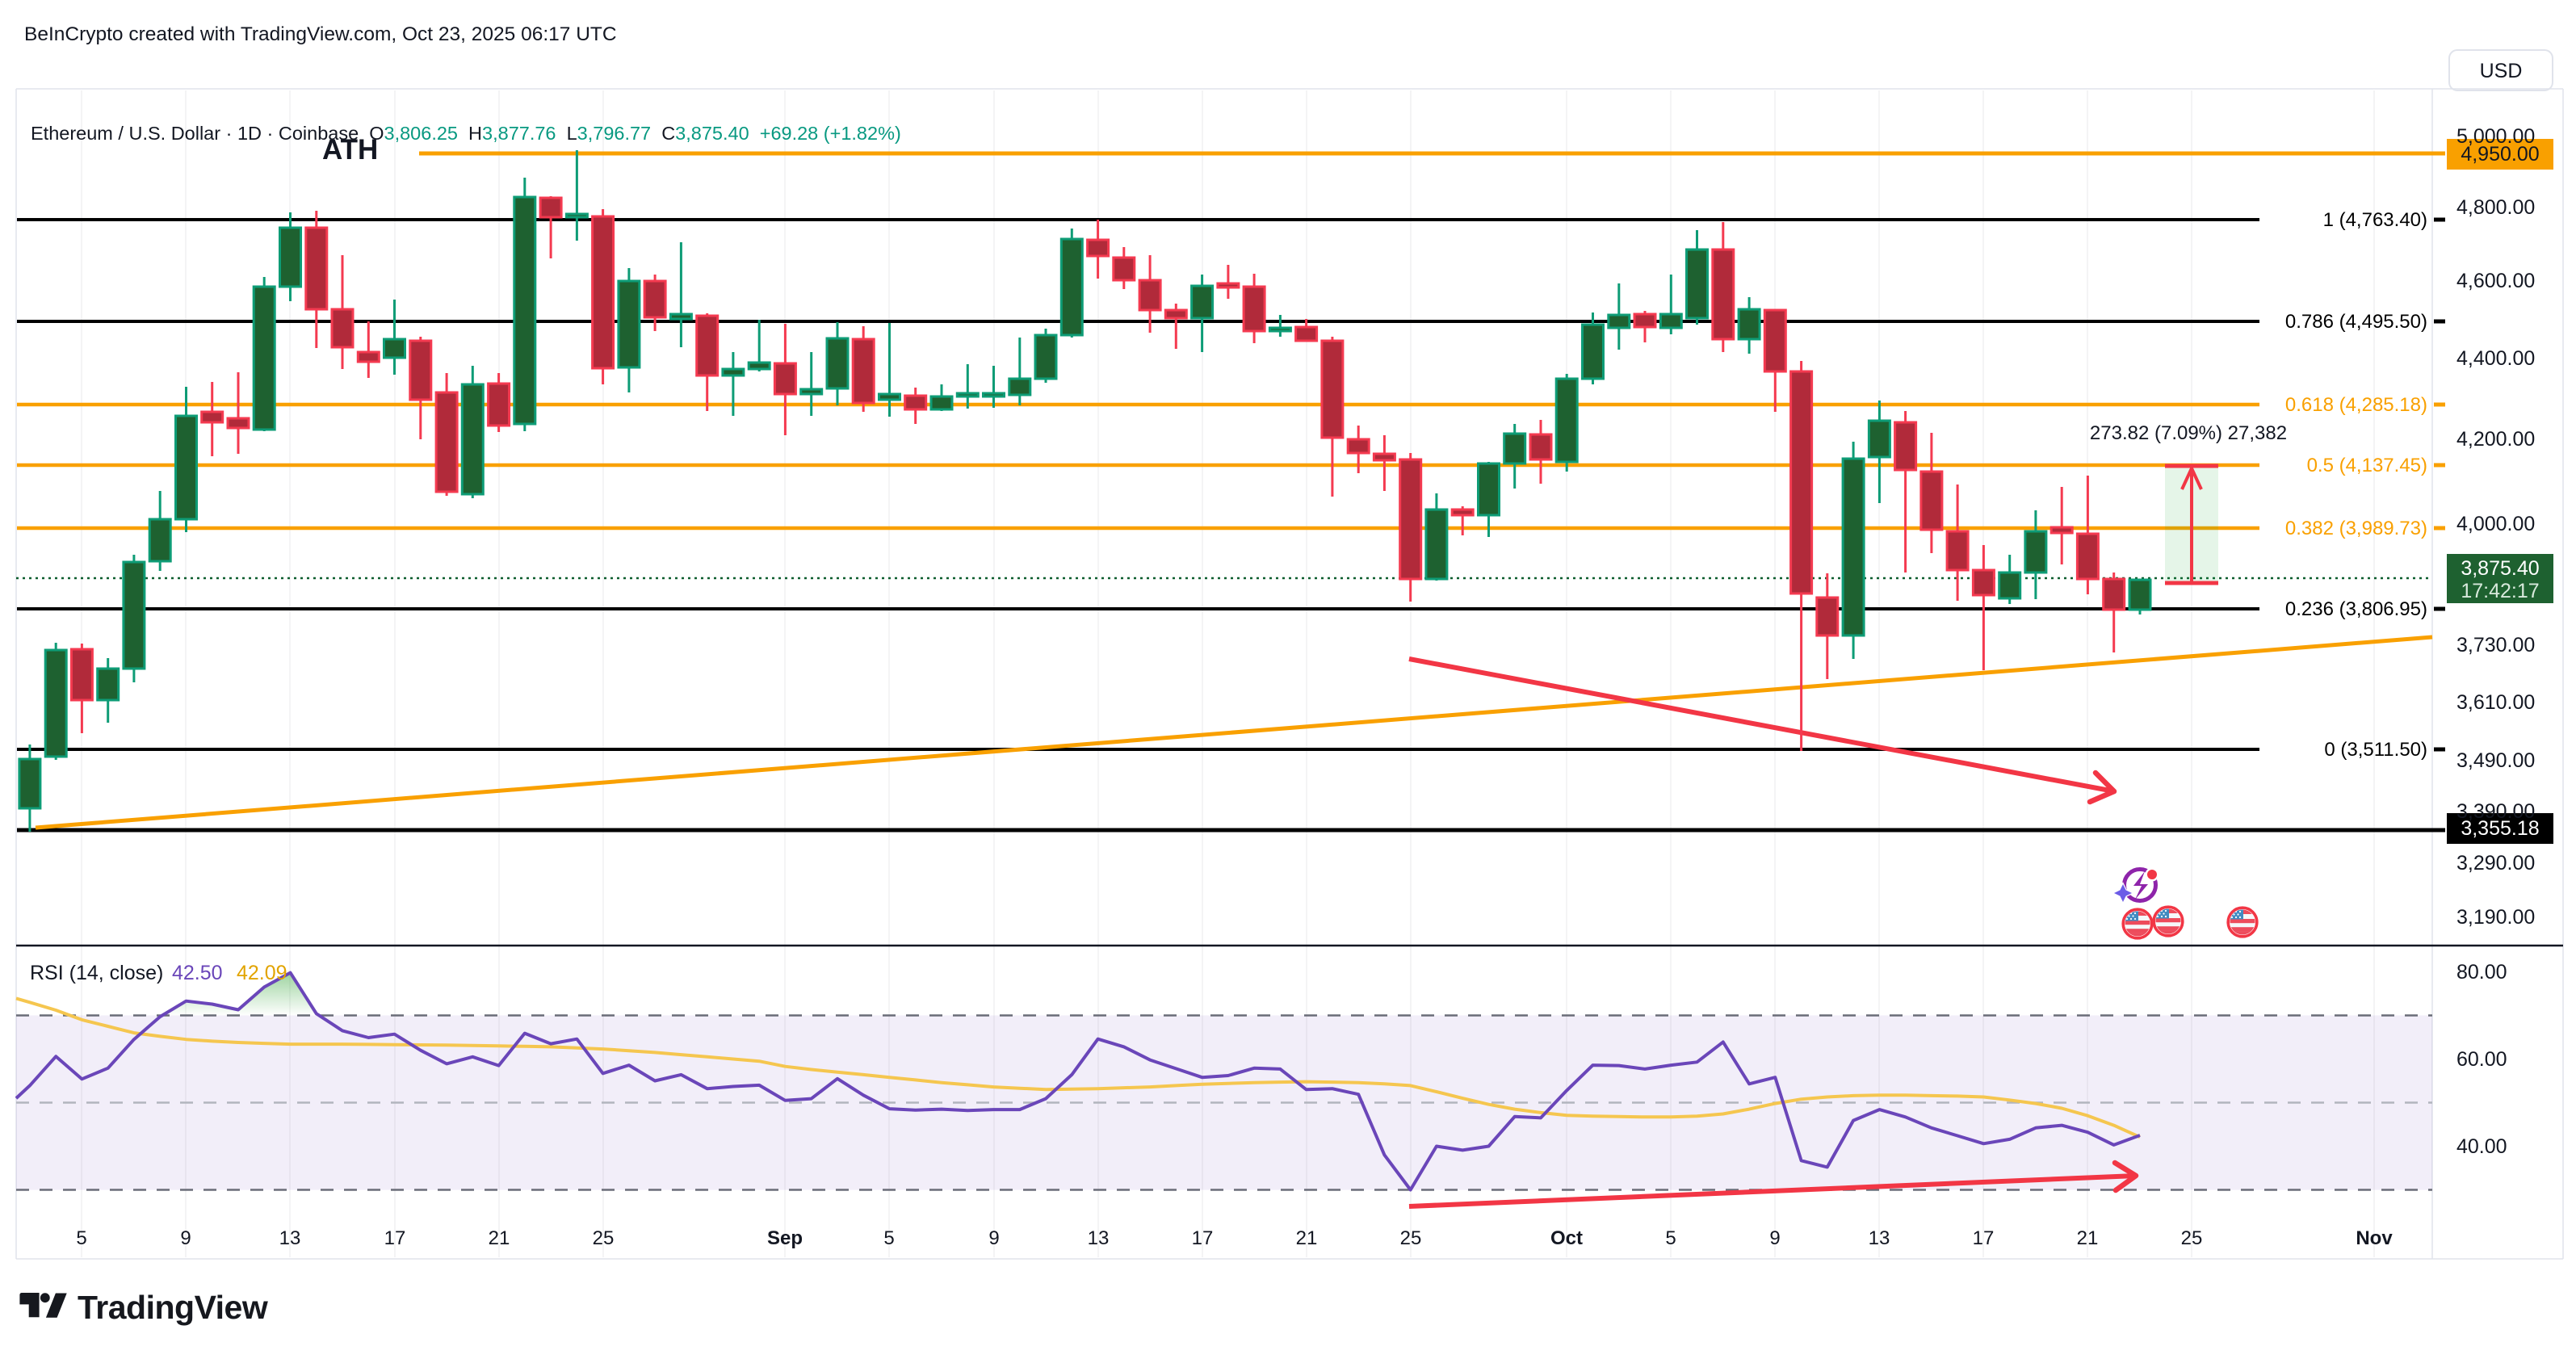 The height and width of the screenshot is (1359, 2576). What do you see at coordinates (2188, 433) in the screenshot?
I see `svg-text: 273.82 (7.09%) 27,382` at bounding box center [2188, 433].